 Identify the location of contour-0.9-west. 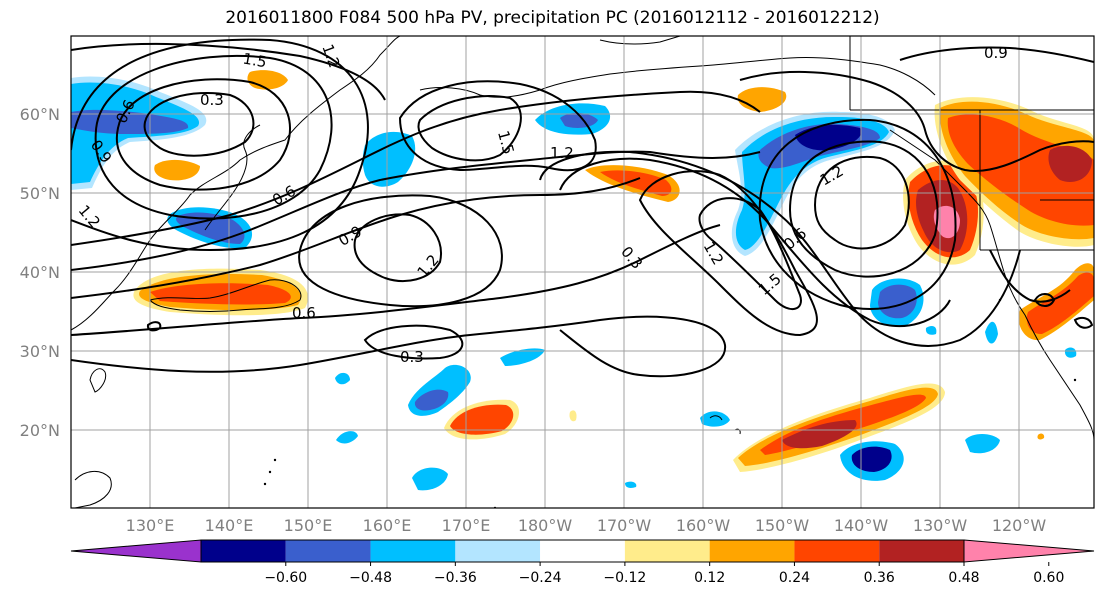
(213, 137).